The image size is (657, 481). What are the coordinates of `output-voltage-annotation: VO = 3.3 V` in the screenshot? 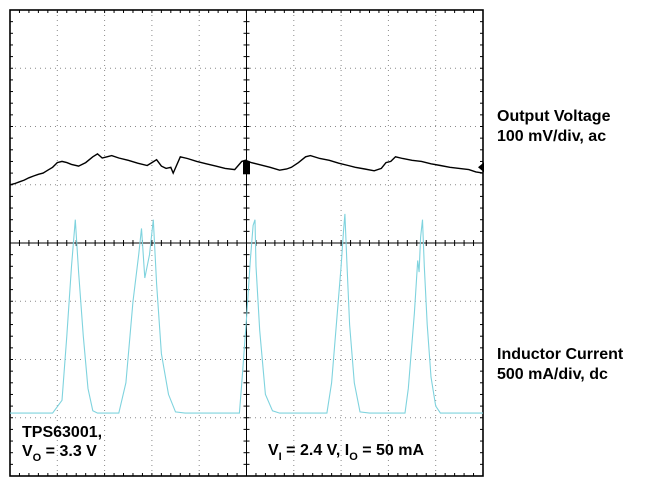 It's located at (59, 453).